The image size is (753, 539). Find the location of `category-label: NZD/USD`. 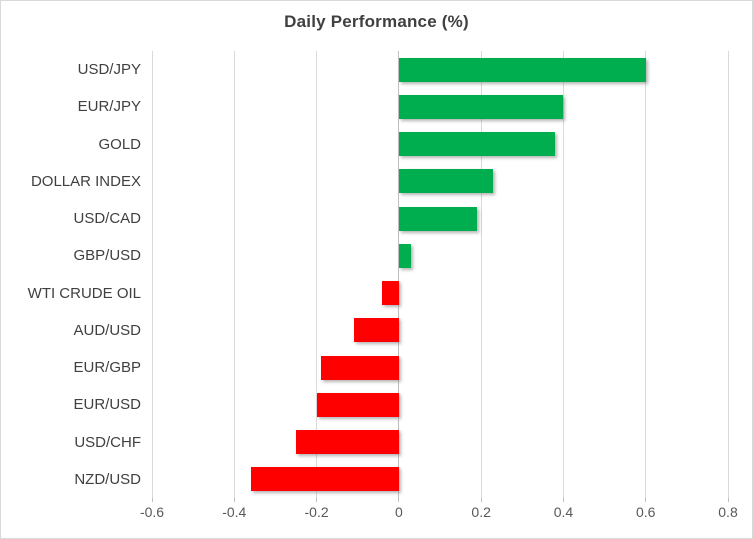

category-label: NZD/USD is located at coordinates (107, 479).